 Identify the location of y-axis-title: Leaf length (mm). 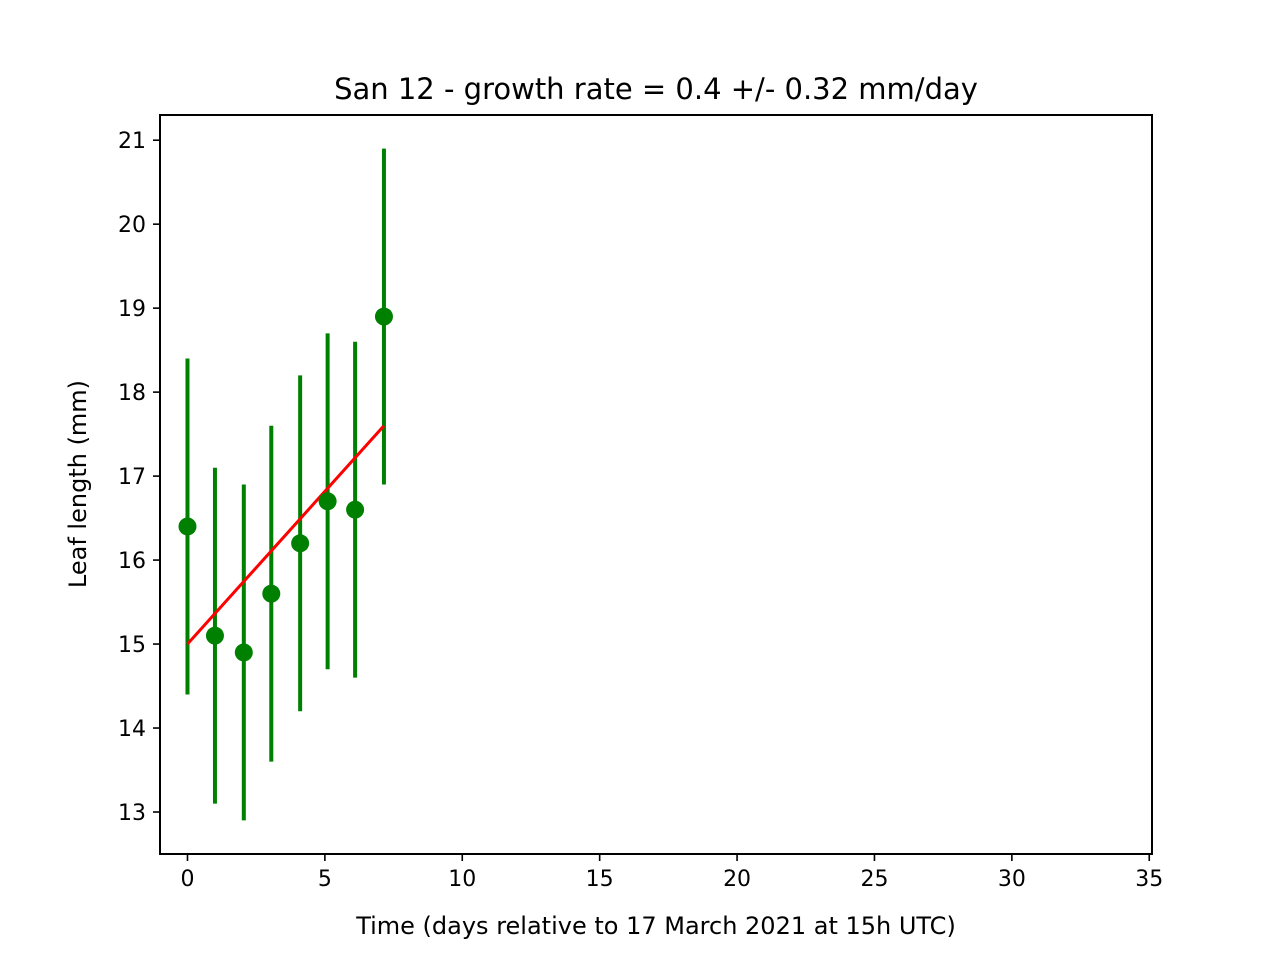
(78, 484).